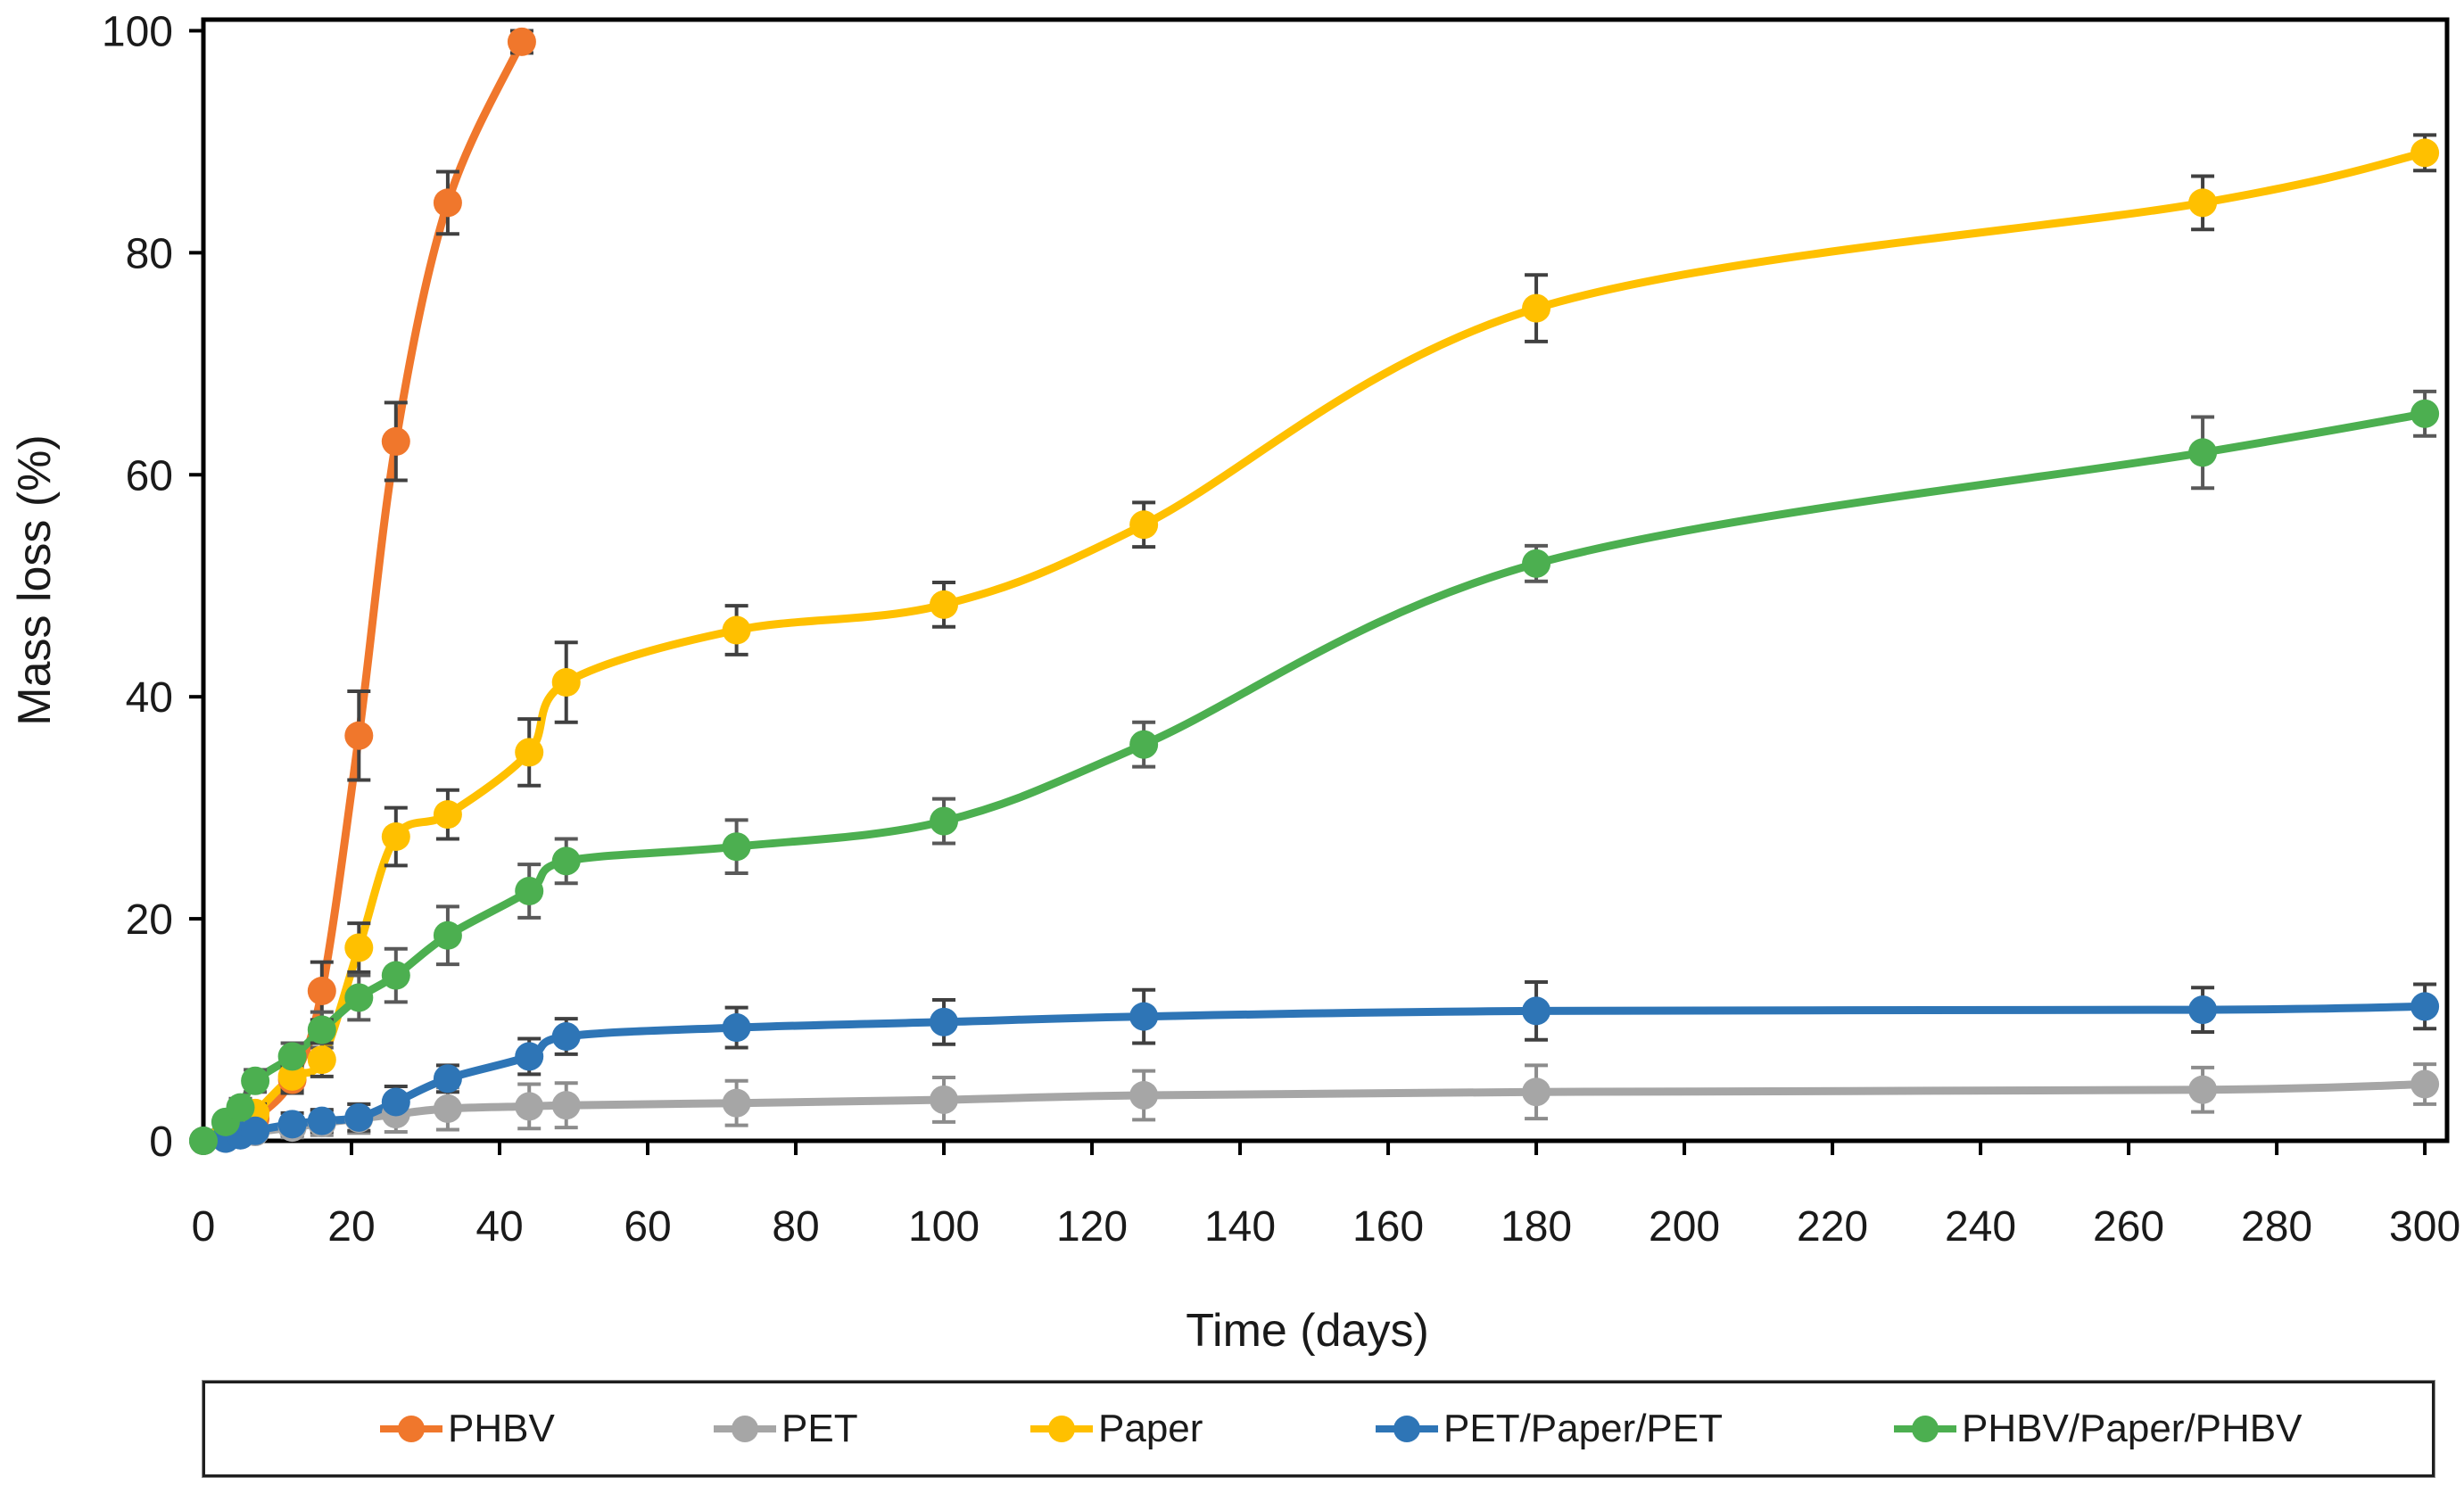  What do you see at coordinates (1388, 1227) in the screenshot?
I see `x-tick-label: 160` at bounding box center [1388, 1227].